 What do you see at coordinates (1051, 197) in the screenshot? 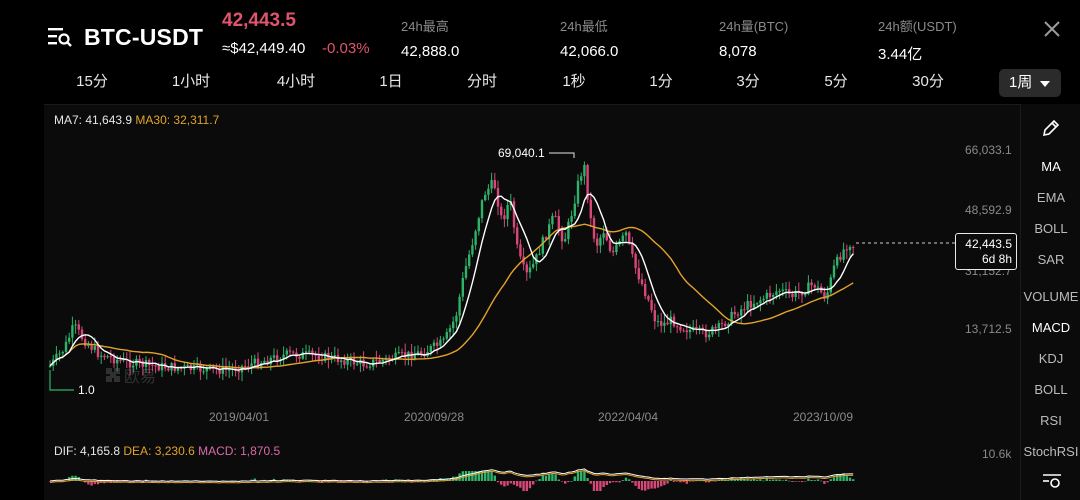
I see `sidebar-item-ema: EMA` at bounding box center [1051, 197].